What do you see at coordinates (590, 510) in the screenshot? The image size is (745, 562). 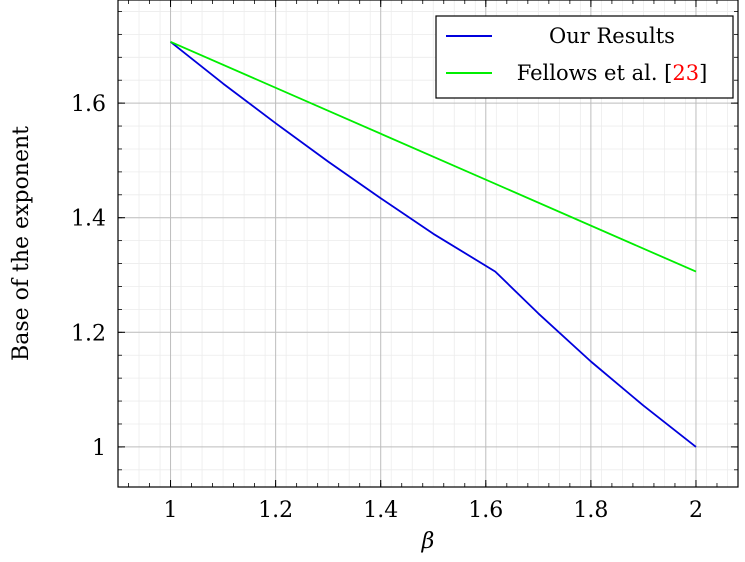 I see `x-tick-label: 1.8` at bounding box center [590, 510].